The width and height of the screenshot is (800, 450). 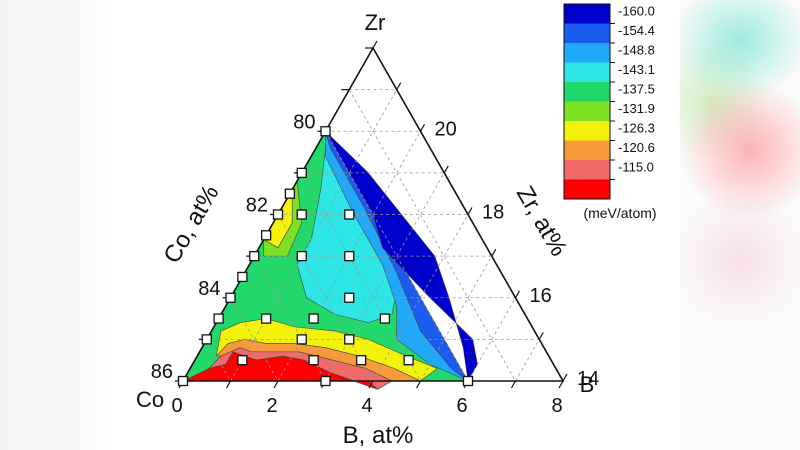 What do you see at coordinates (209, 289) in the screenshot?
I see `left-tick-label: 84` at bounding box center [209, 289].